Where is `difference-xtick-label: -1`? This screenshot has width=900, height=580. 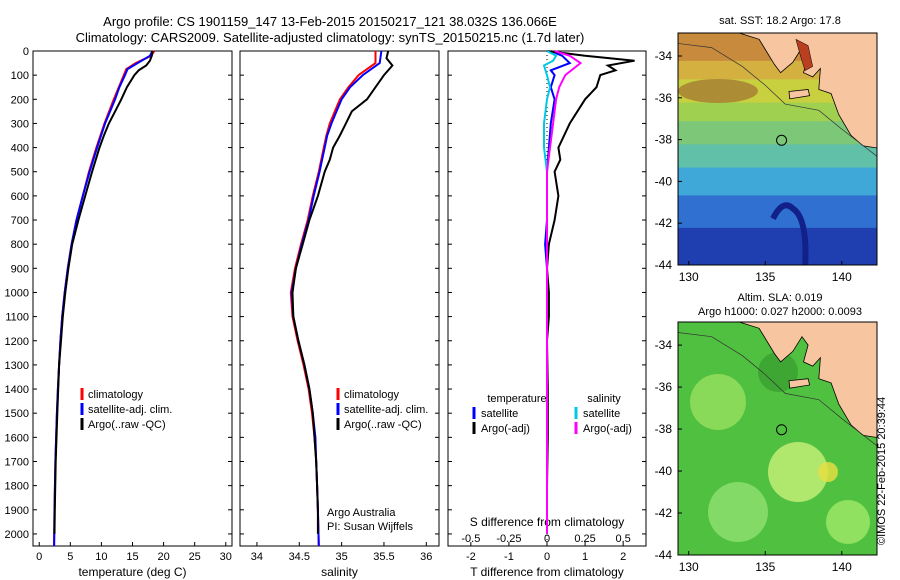
difference-xtick-label: -1 is located at coordinates (509, 557).